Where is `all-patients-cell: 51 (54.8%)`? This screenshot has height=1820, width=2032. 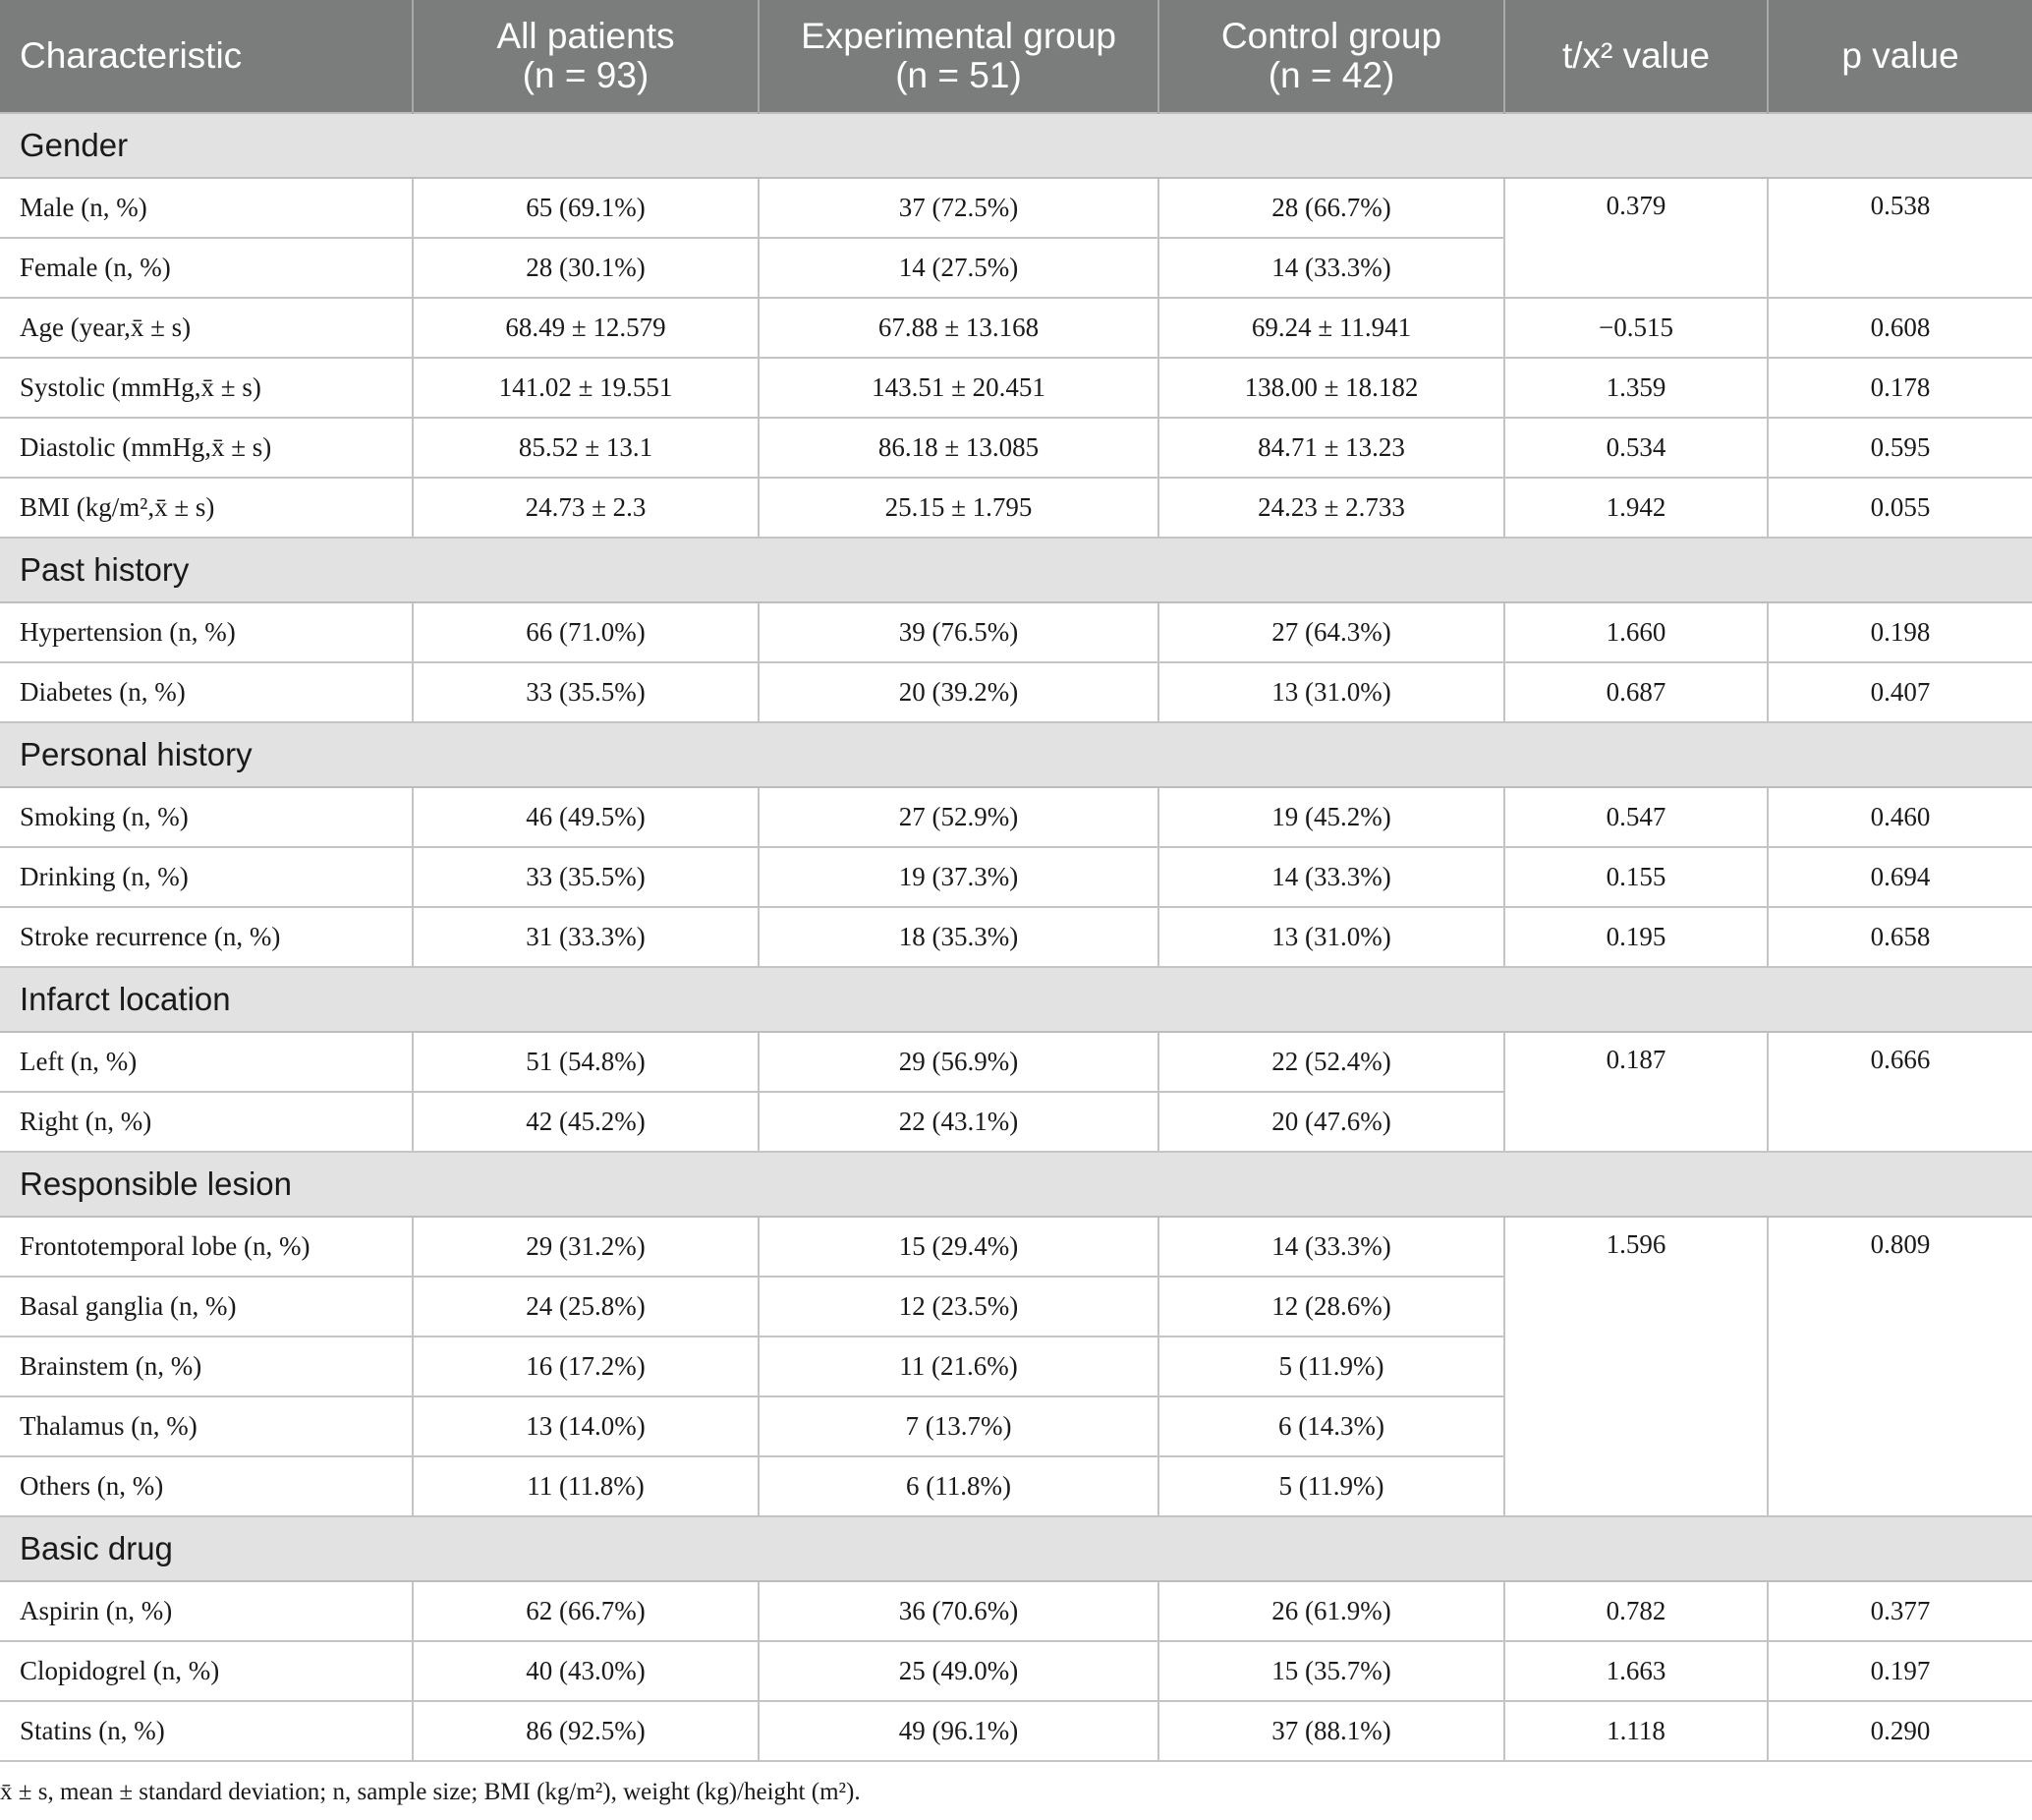 all-patients-cell: 51 (54.8%) is located at coordinates (586, 1062).